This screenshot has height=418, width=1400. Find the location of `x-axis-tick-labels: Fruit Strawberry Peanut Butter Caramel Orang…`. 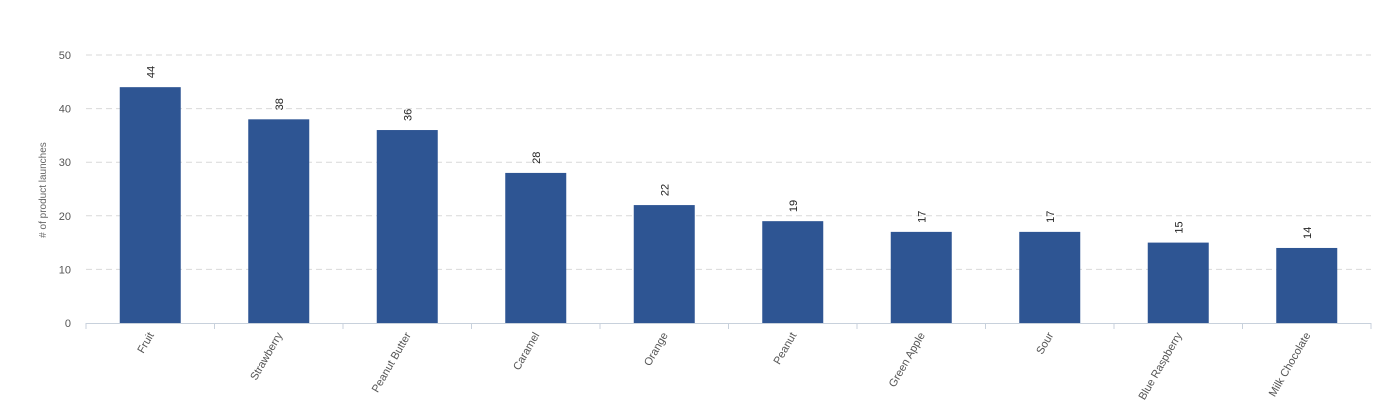

x-axis-tick-labels: Fruit Strawberry Peanut Butter Caramel Orang… is located at coordinates (724, 366).